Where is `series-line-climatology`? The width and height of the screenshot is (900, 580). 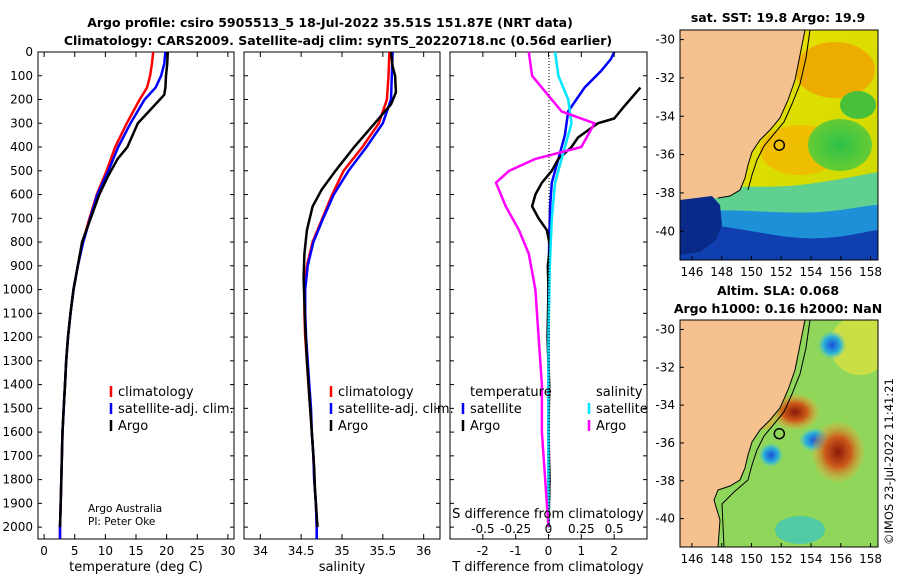 series-line-climatology is located at coordinates (347, 295).